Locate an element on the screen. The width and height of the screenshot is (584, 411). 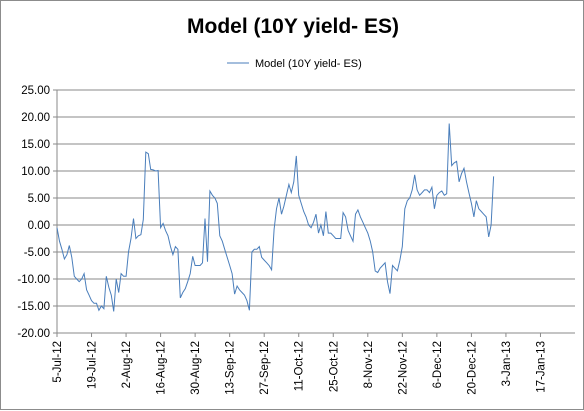
y-tick-label: 20.00 is located at coordinates (35, 118).